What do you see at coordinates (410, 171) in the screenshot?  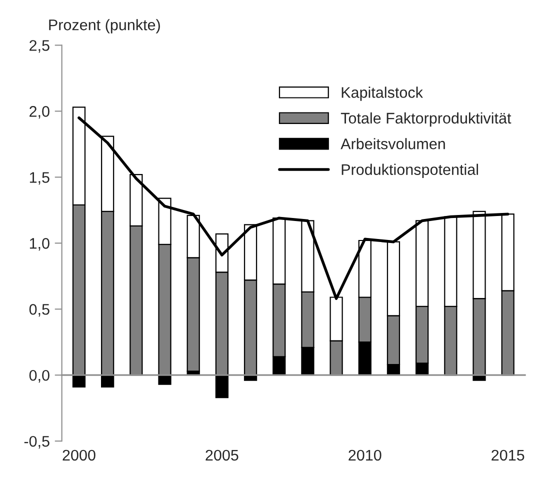 I see `legend-label: Produktionspotential` at bounding box center [410, 171].